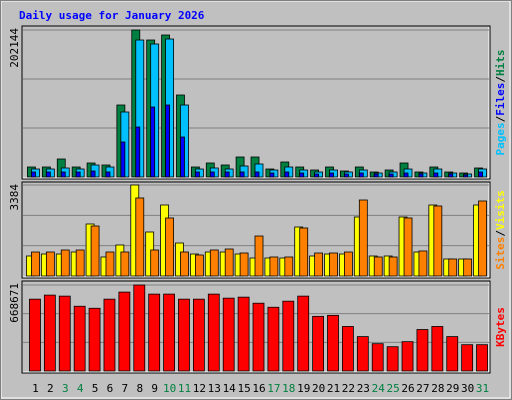  I want to click on x-tick-label: 5, so click(95, 388).